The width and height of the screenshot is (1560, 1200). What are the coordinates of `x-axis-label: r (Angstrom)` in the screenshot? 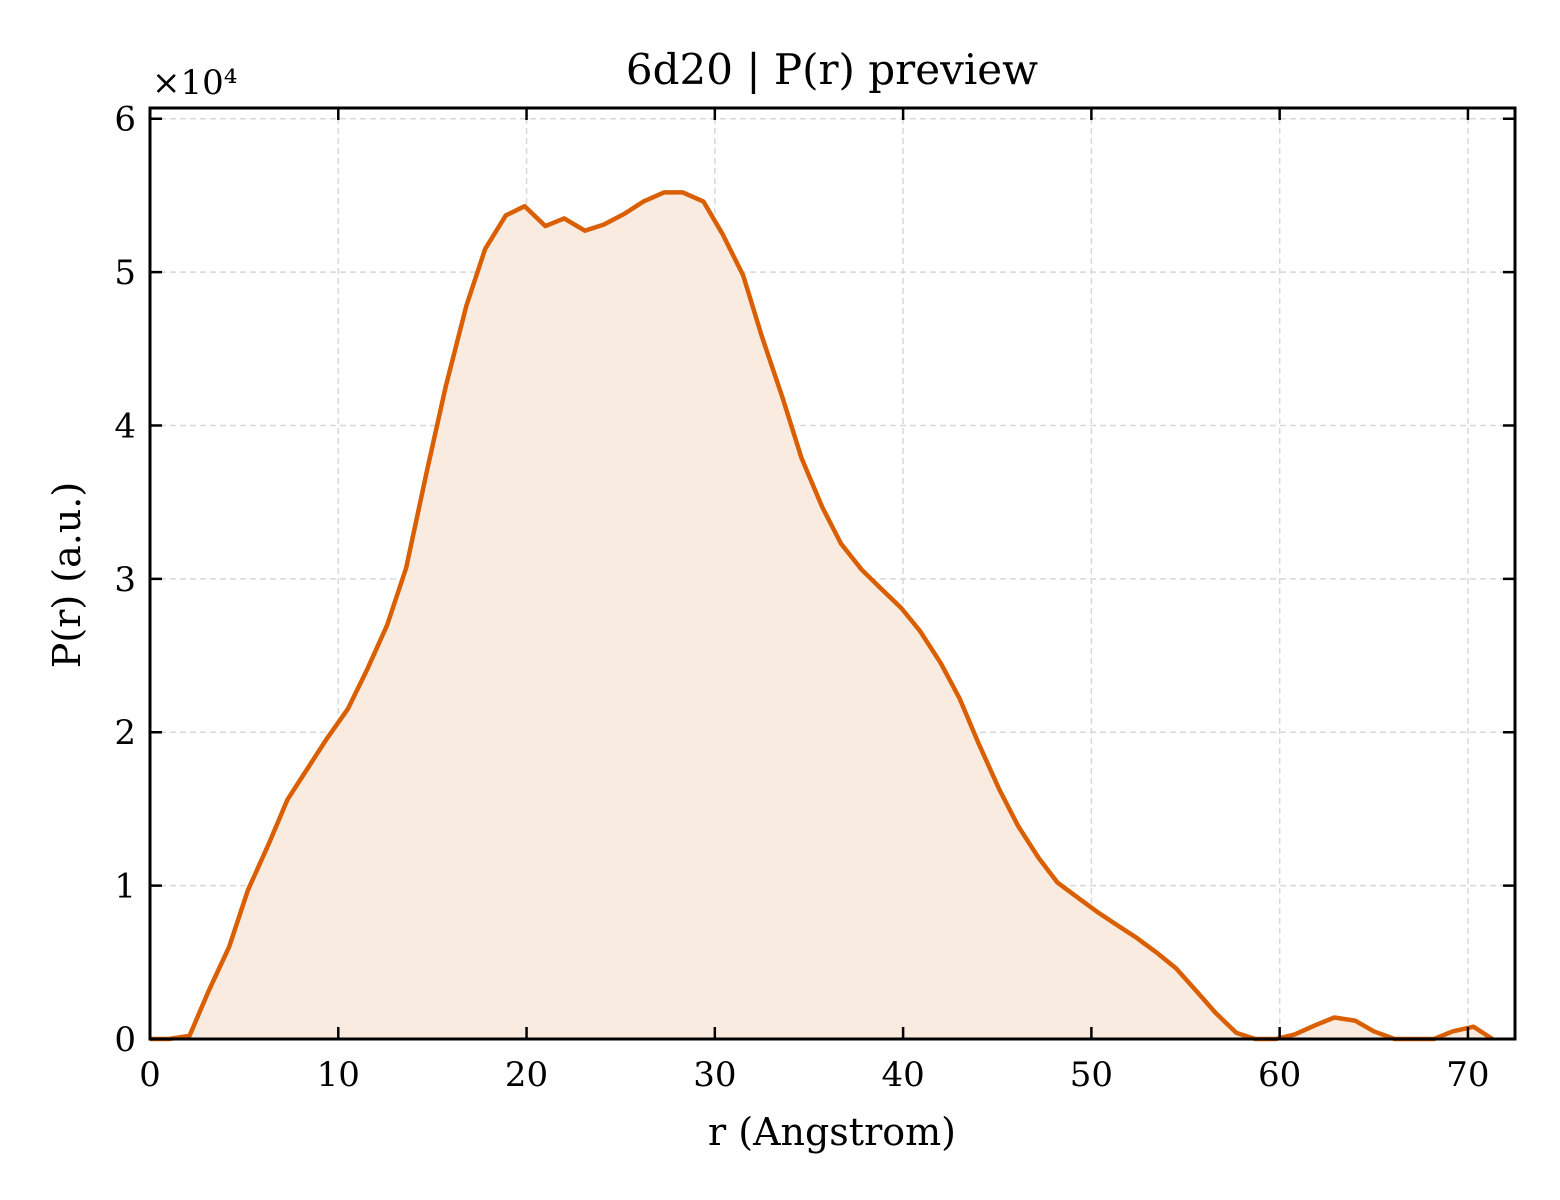 It's located at (832, 1132).